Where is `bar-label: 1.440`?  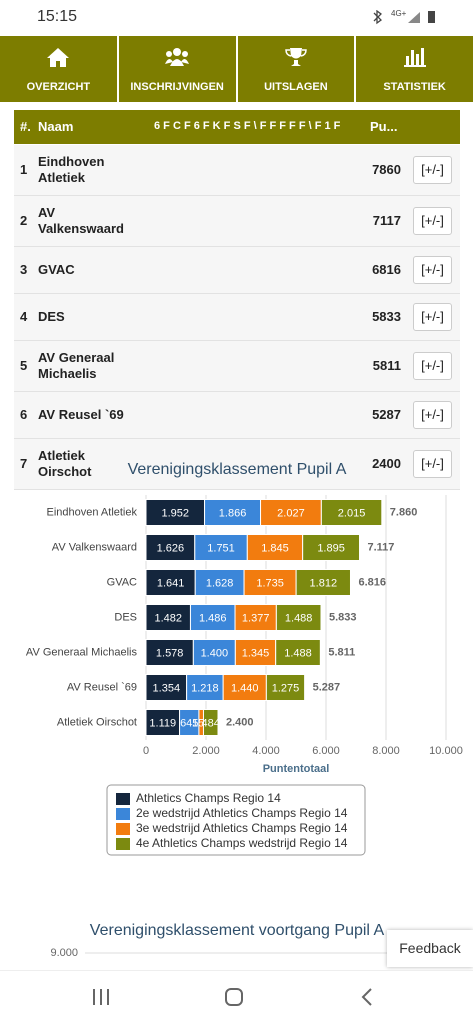
bar-label: 1.440 is located at coordinates (245, 688).